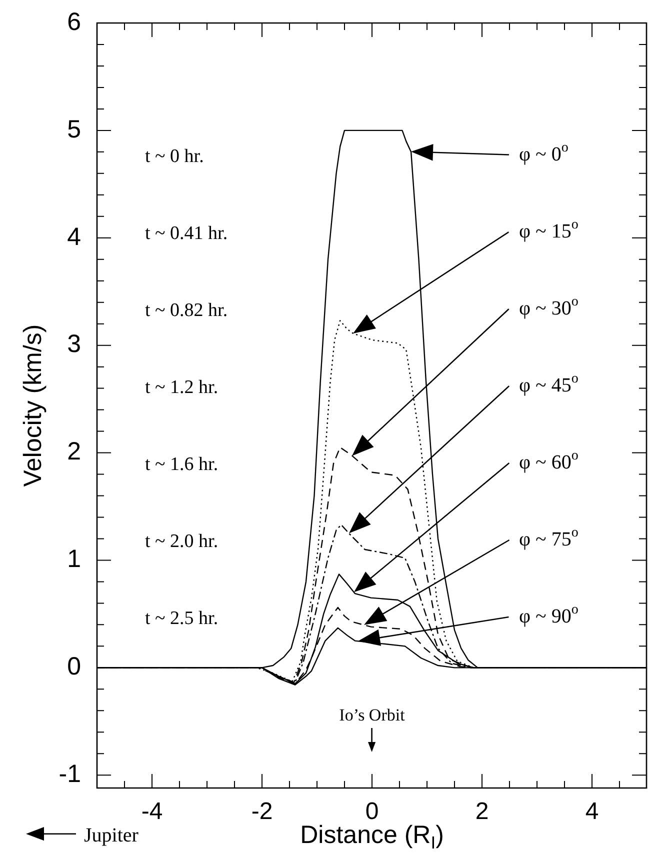 The width and height of the screenshot is (648, 861). I want to click on x-tick-label: -2, so click(262, 812).